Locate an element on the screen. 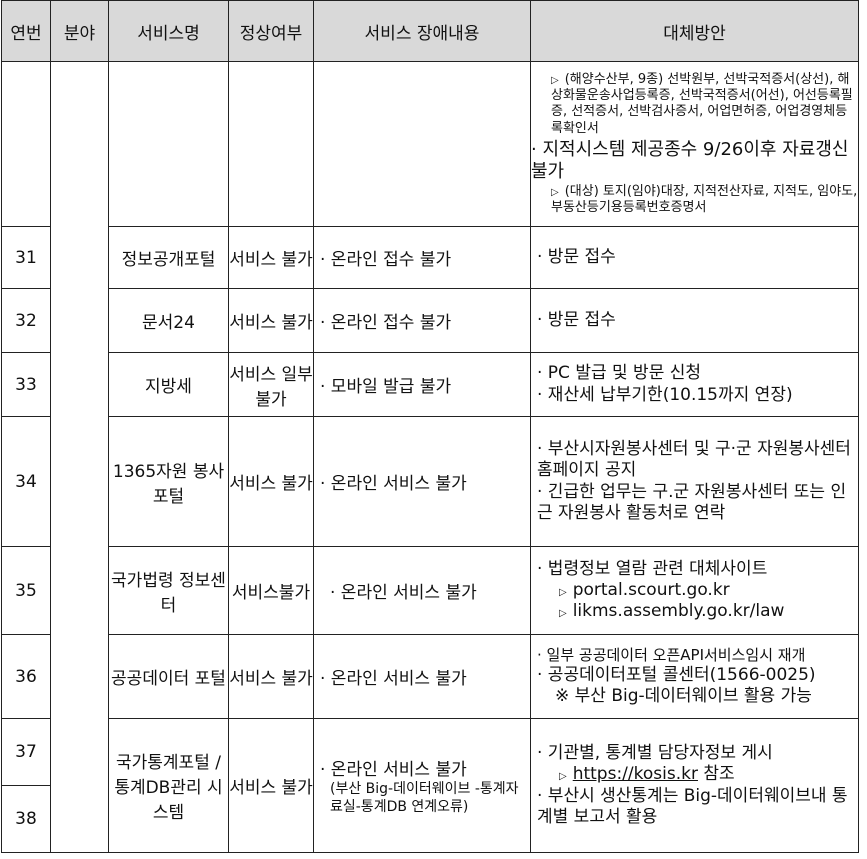  alt-text: 참조 is located at coordinates (719, 774).